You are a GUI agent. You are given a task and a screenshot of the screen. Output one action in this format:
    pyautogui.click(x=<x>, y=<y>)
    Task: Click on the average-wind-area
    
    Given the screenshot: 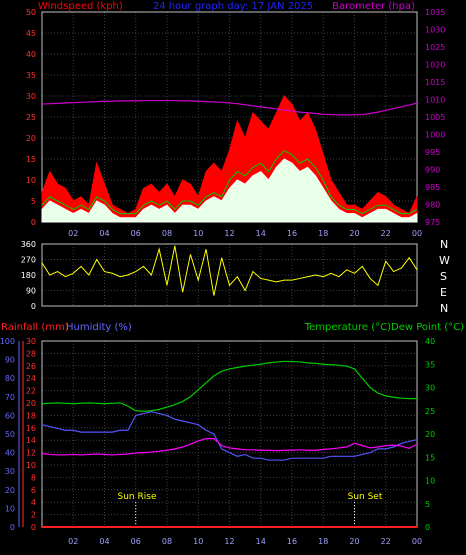 What is the action you would take?
    pyautogui.click(x=229, y=190)
    